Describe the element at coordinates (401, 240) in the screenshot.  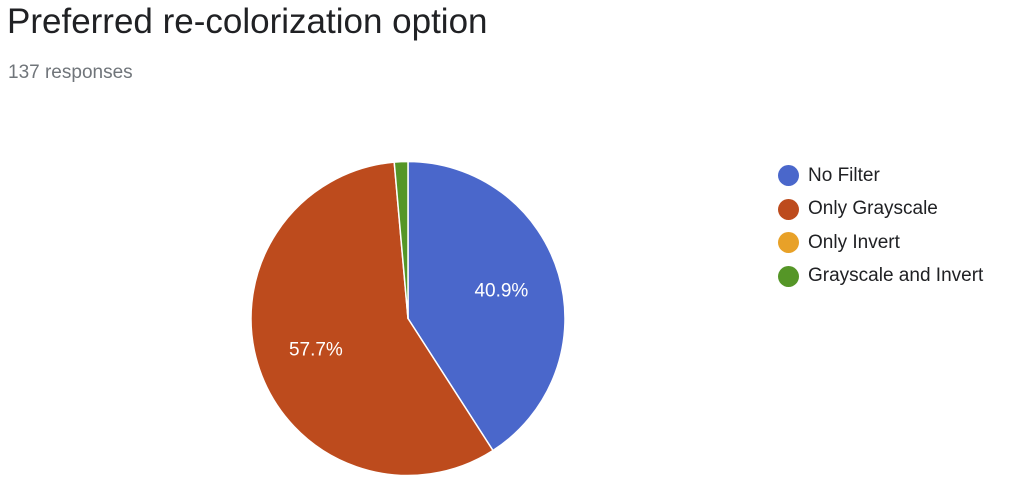
I see `pie-slice-grayscale-and-invert` at that location.